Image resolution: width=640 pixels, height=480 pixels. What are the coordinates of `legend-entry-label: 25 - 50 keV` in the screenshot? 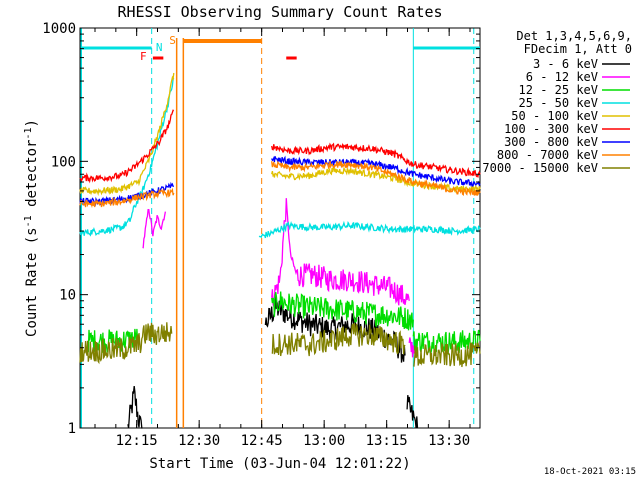 It's located at (558, 103).